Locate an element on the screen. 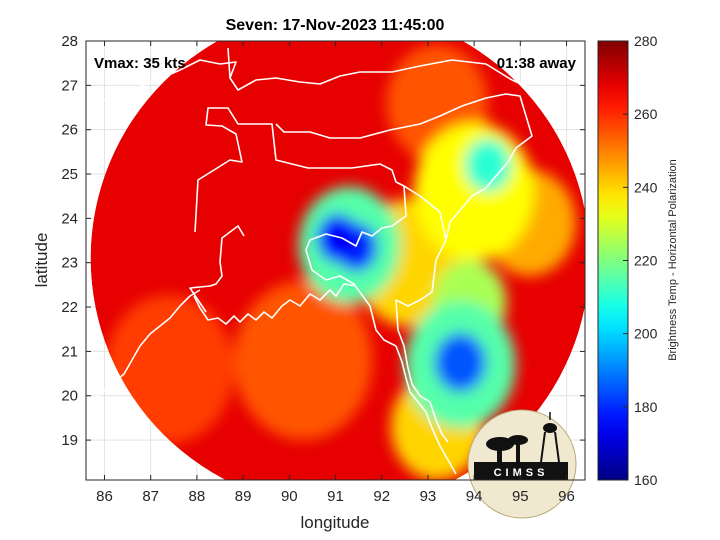  x-tick-label: 87 is located at coordinates (150, 496).